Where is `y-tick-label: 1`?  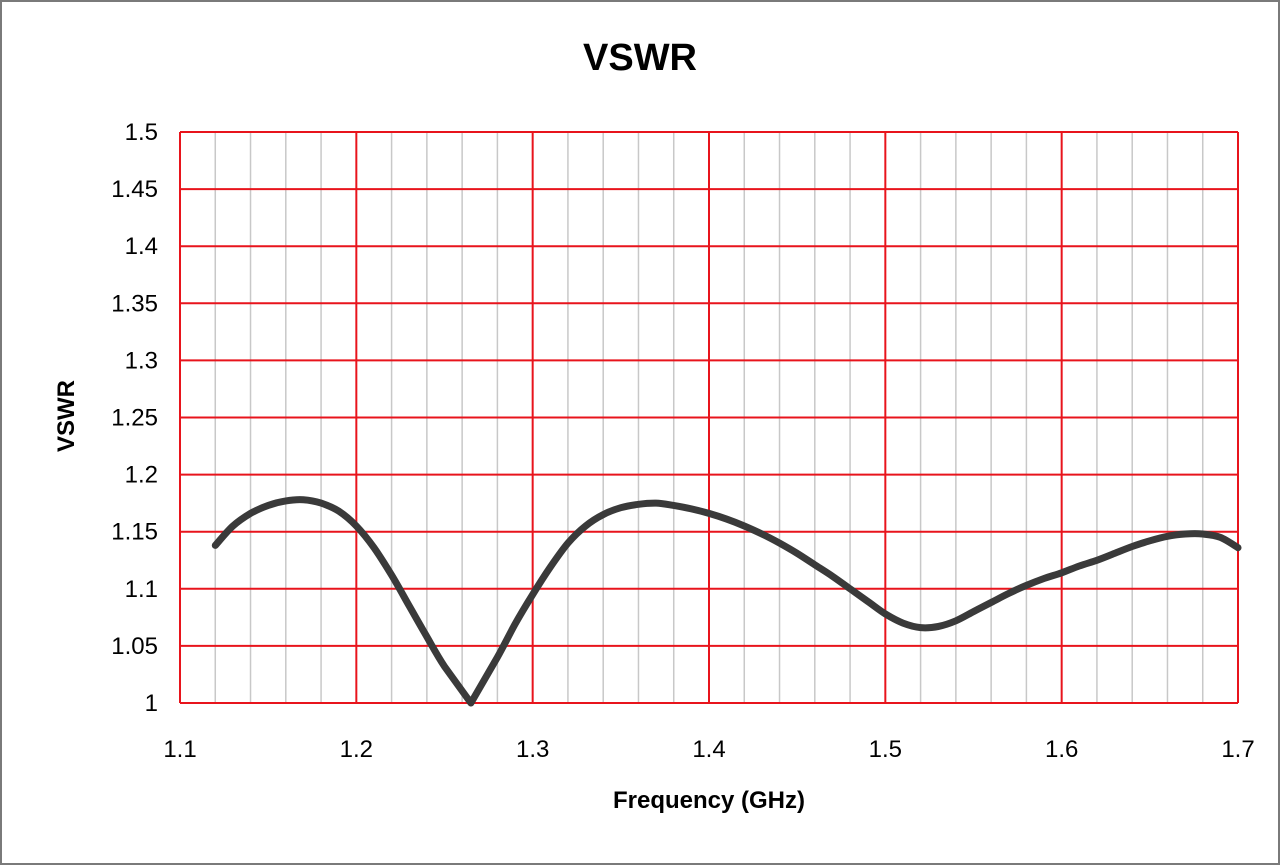 y-tick-label: 1 is located at coordinates (151, 703).